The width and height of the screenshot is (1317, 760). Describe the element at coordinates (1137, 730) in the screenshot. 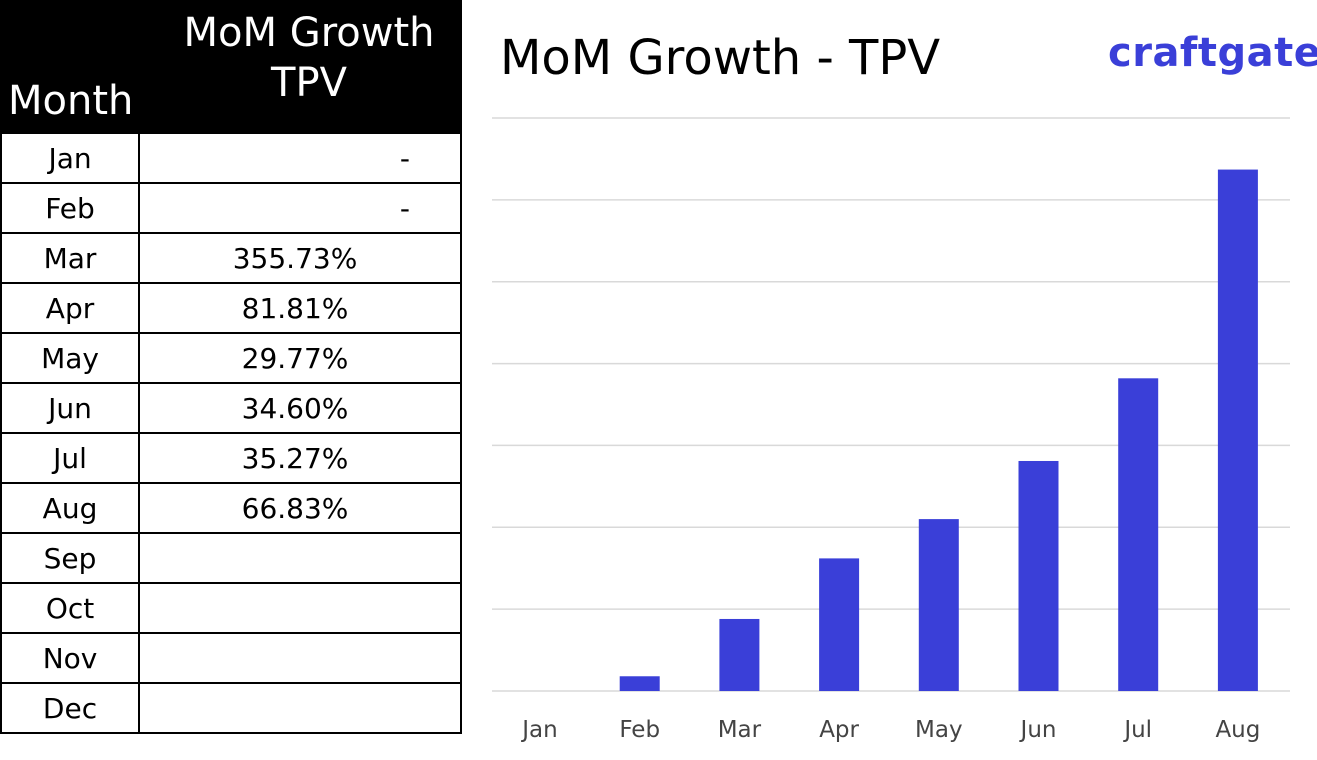

I see `x-tick-label: Jul` at that location.